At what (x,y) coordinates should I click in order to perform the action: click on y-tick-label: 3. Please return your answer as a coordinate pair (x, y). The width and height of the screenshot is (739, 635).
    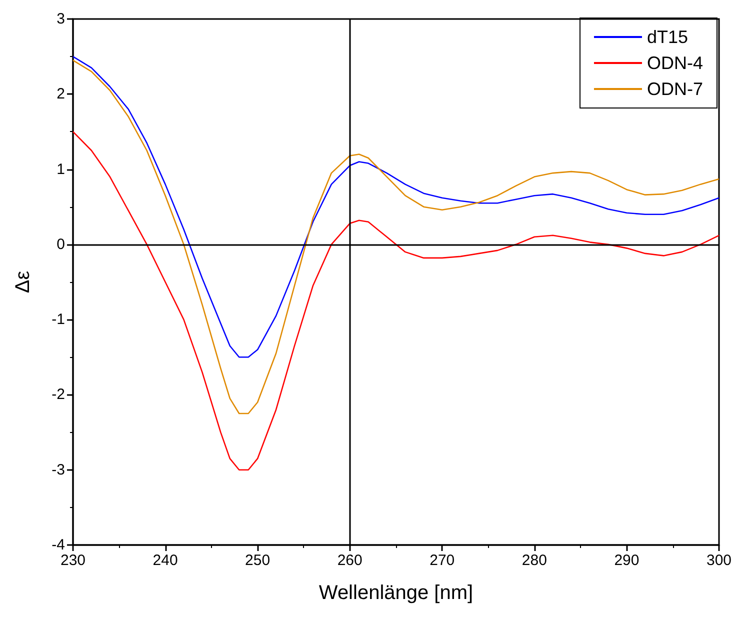
    Looking at the image, I should click on (60, 19).